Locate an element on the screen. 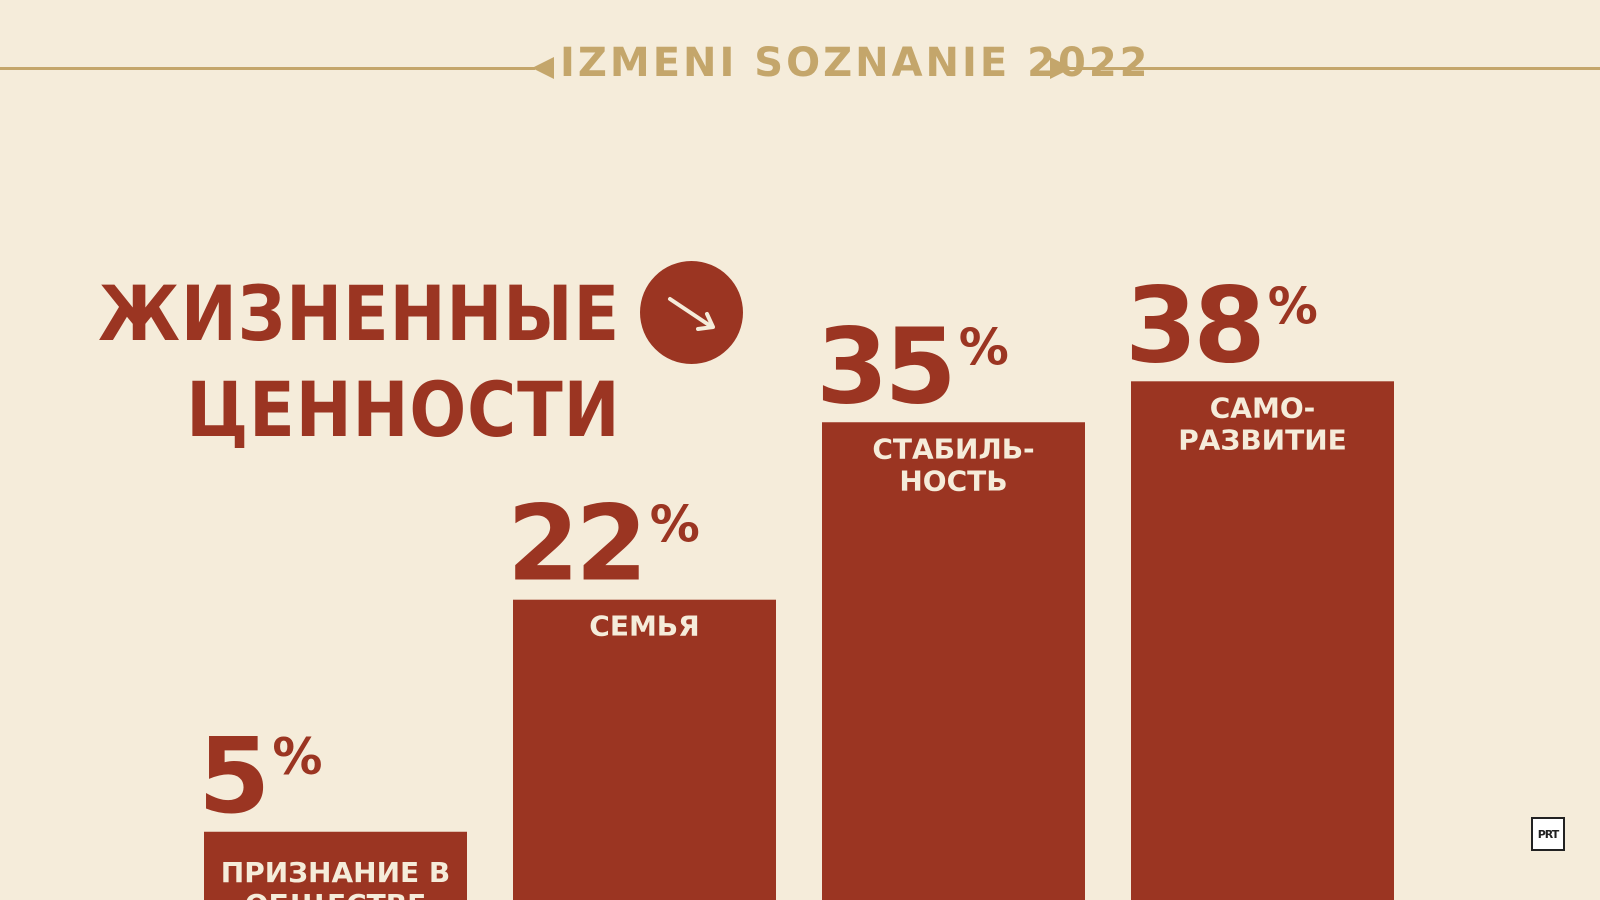  brand-logo: PRT is located at coordinates (1548, 834).